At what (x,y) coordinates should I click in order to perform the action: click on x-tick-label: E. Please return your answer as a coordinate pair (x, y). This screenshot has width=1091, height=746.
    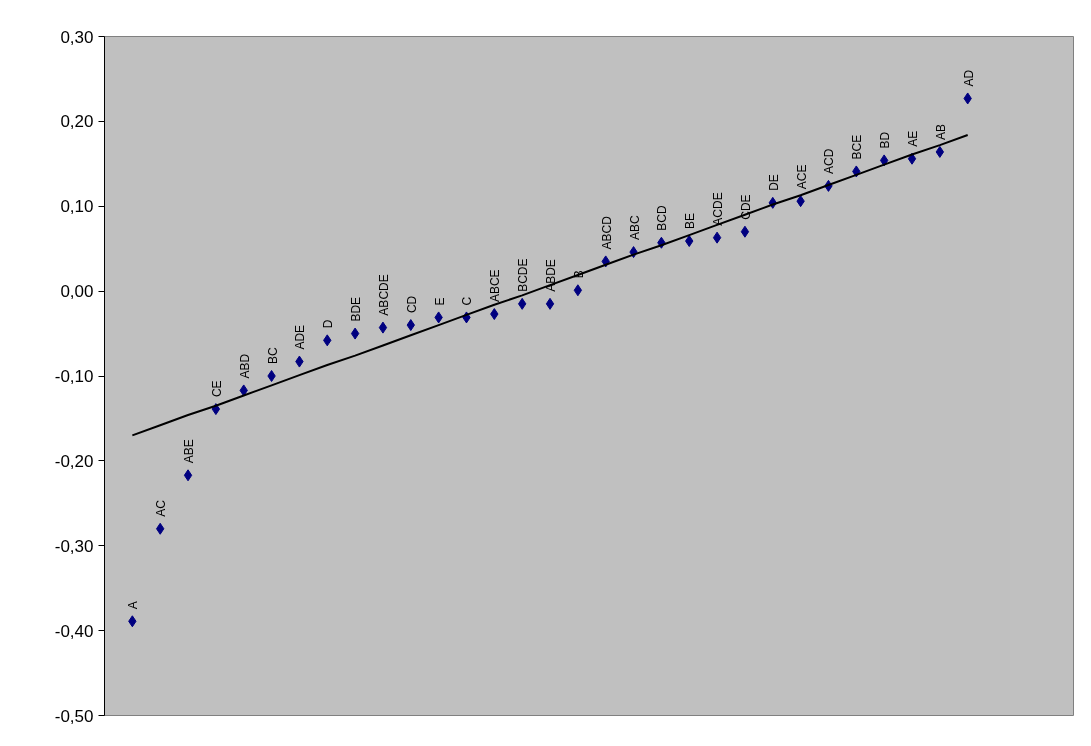
    Looking at the image, I should click on (439, 301).